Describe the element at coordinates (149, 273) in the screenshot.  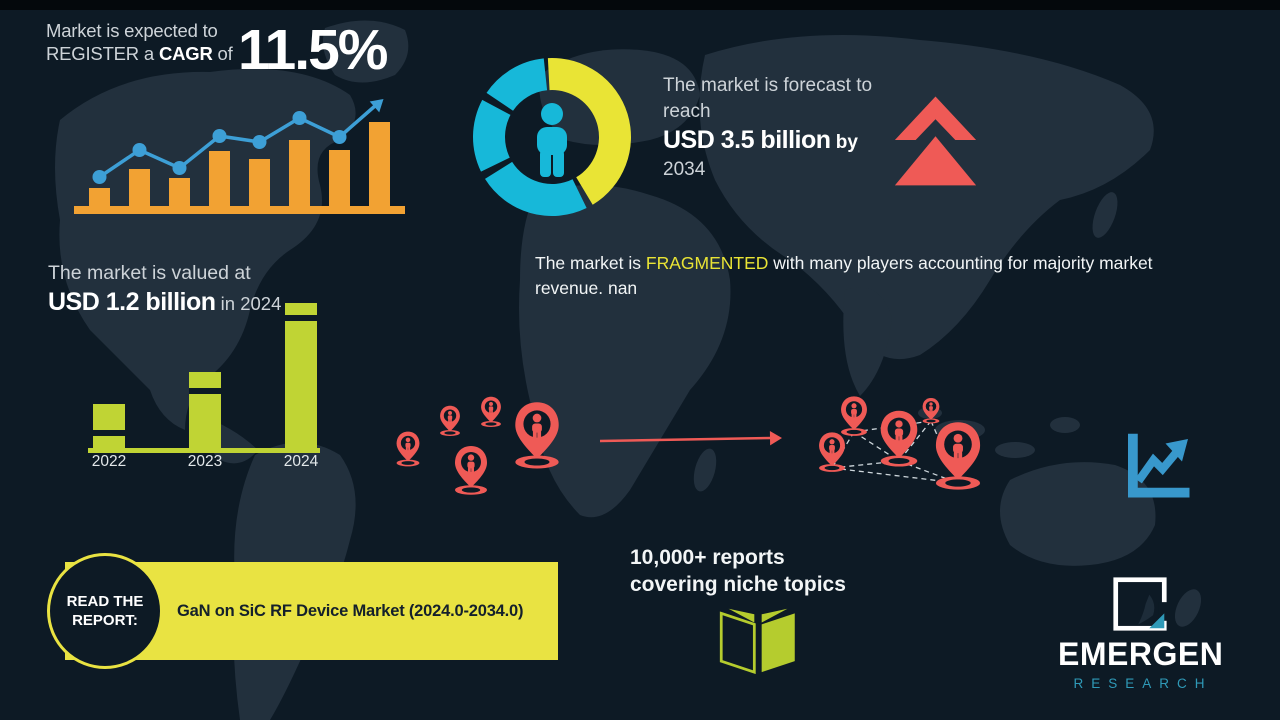
I see `valuation-intro: The market is valued at` at that location.